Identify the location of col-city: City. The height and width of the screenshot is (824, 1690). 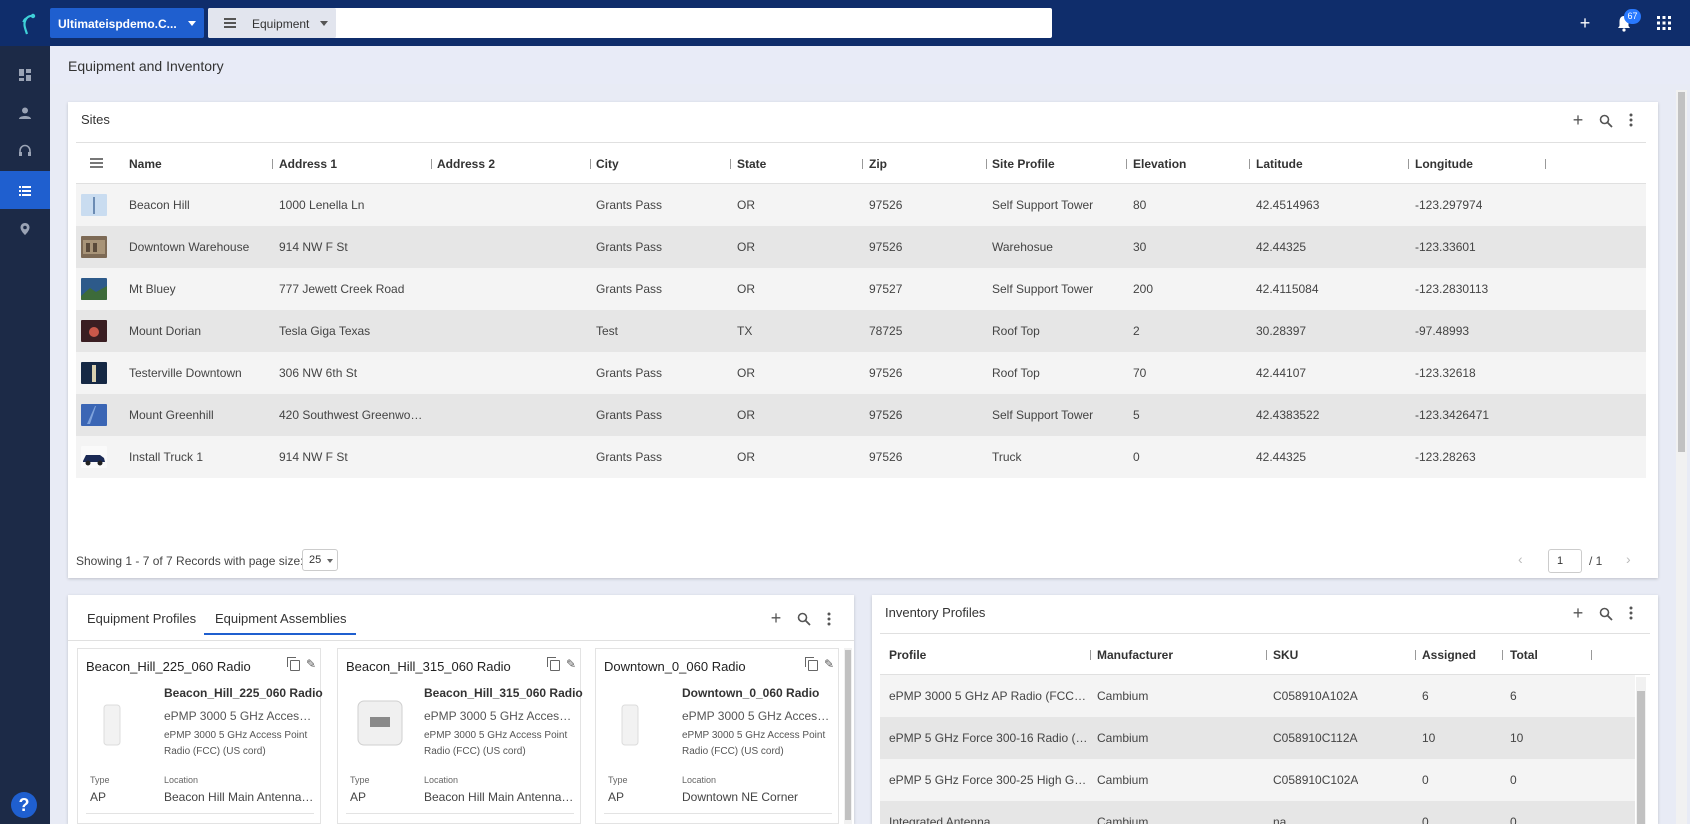
(607, 164).